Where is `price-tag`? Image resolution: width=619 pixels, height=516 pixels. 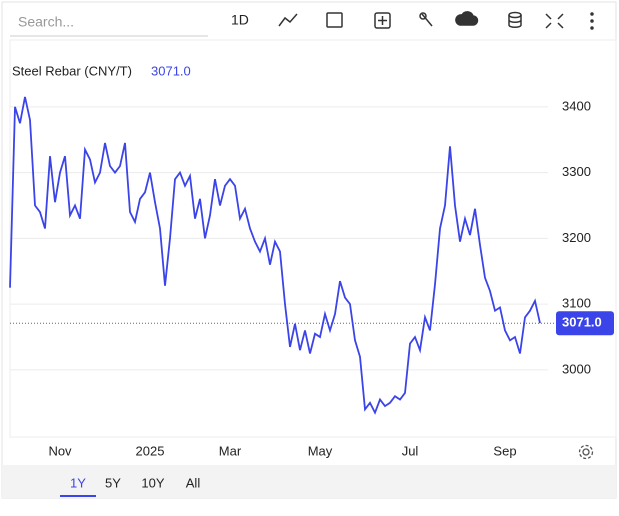
price-tag is located at coordinates (585, 323).